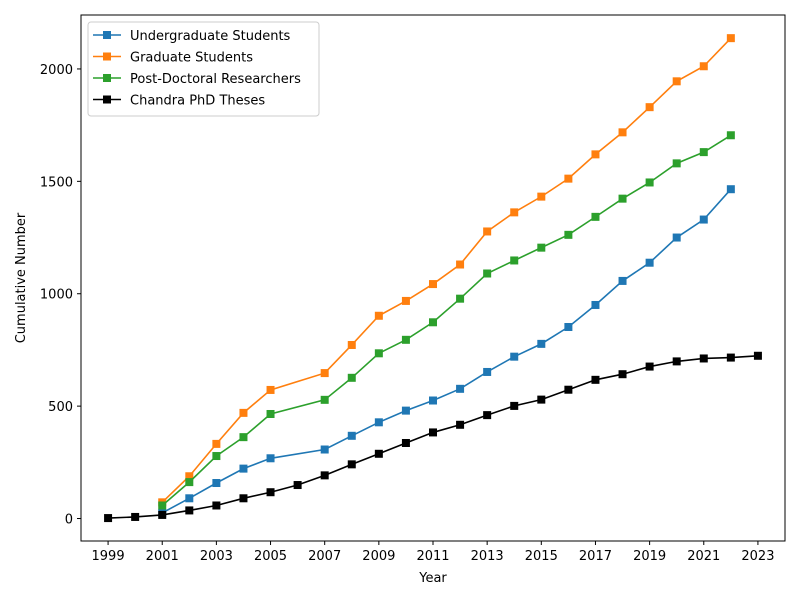  Describe the element at coordinates (757, 556) in the screenshot. I see `x-tick-label: 2023` at that location.